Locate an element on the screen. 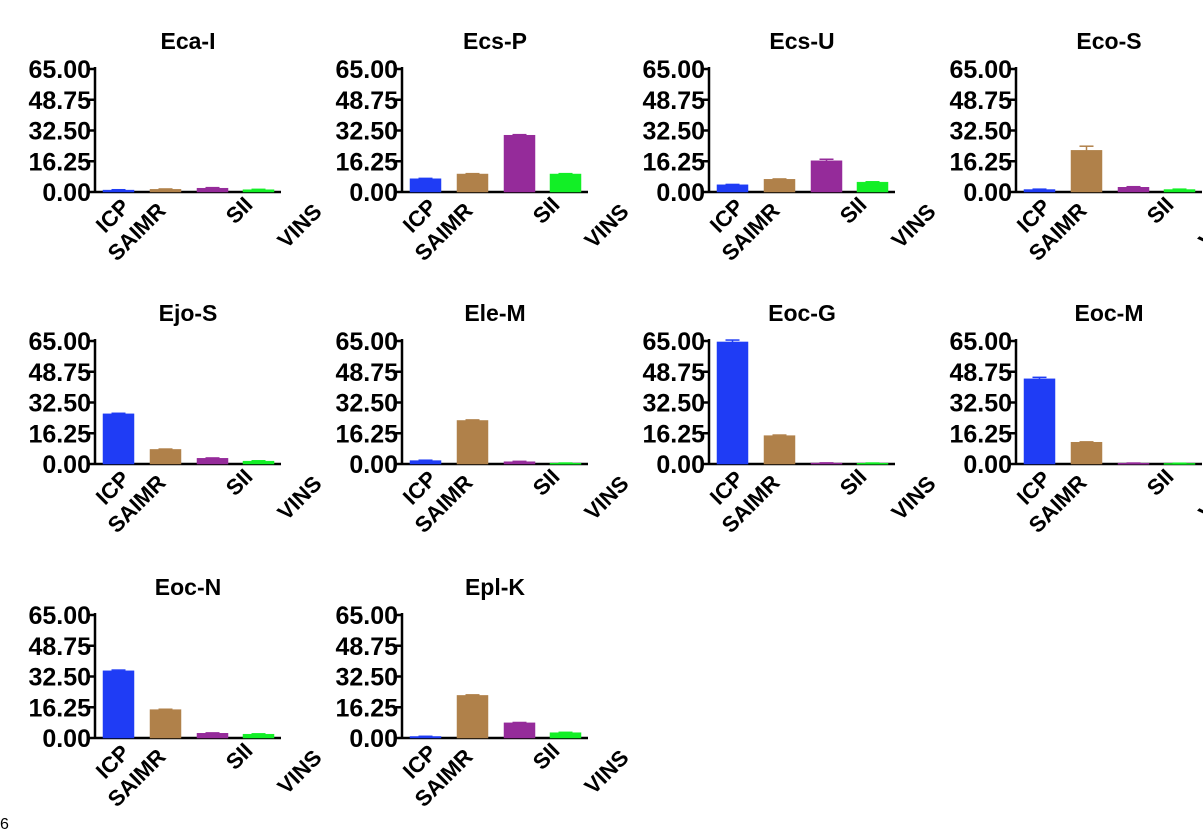 The image size is (1203, 836). chart-title: Ele-M is located at coordinates (494, 313).